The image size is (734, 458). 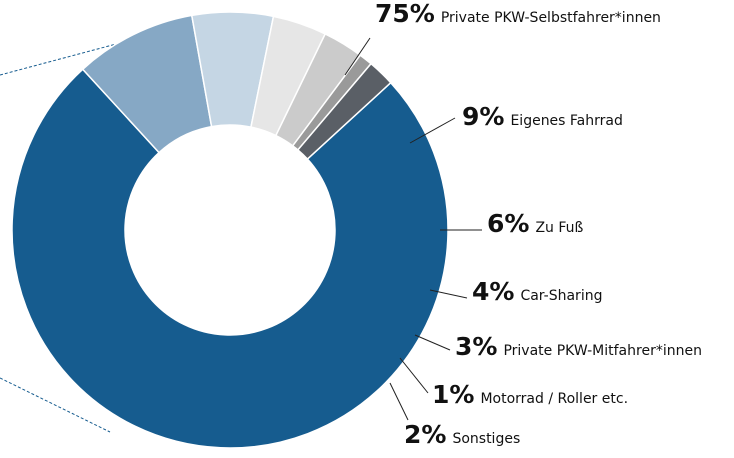 What do you see at coordinates (554, 399) in the screenshot?
I see `category-label: Motorrad / Roller etc.` at bounding box center [554, 399].